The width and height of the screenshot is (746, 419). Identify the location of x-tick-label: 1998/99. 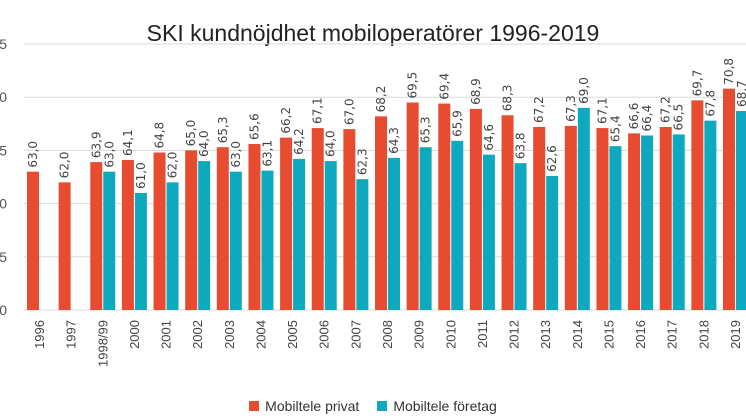
(102, 343).